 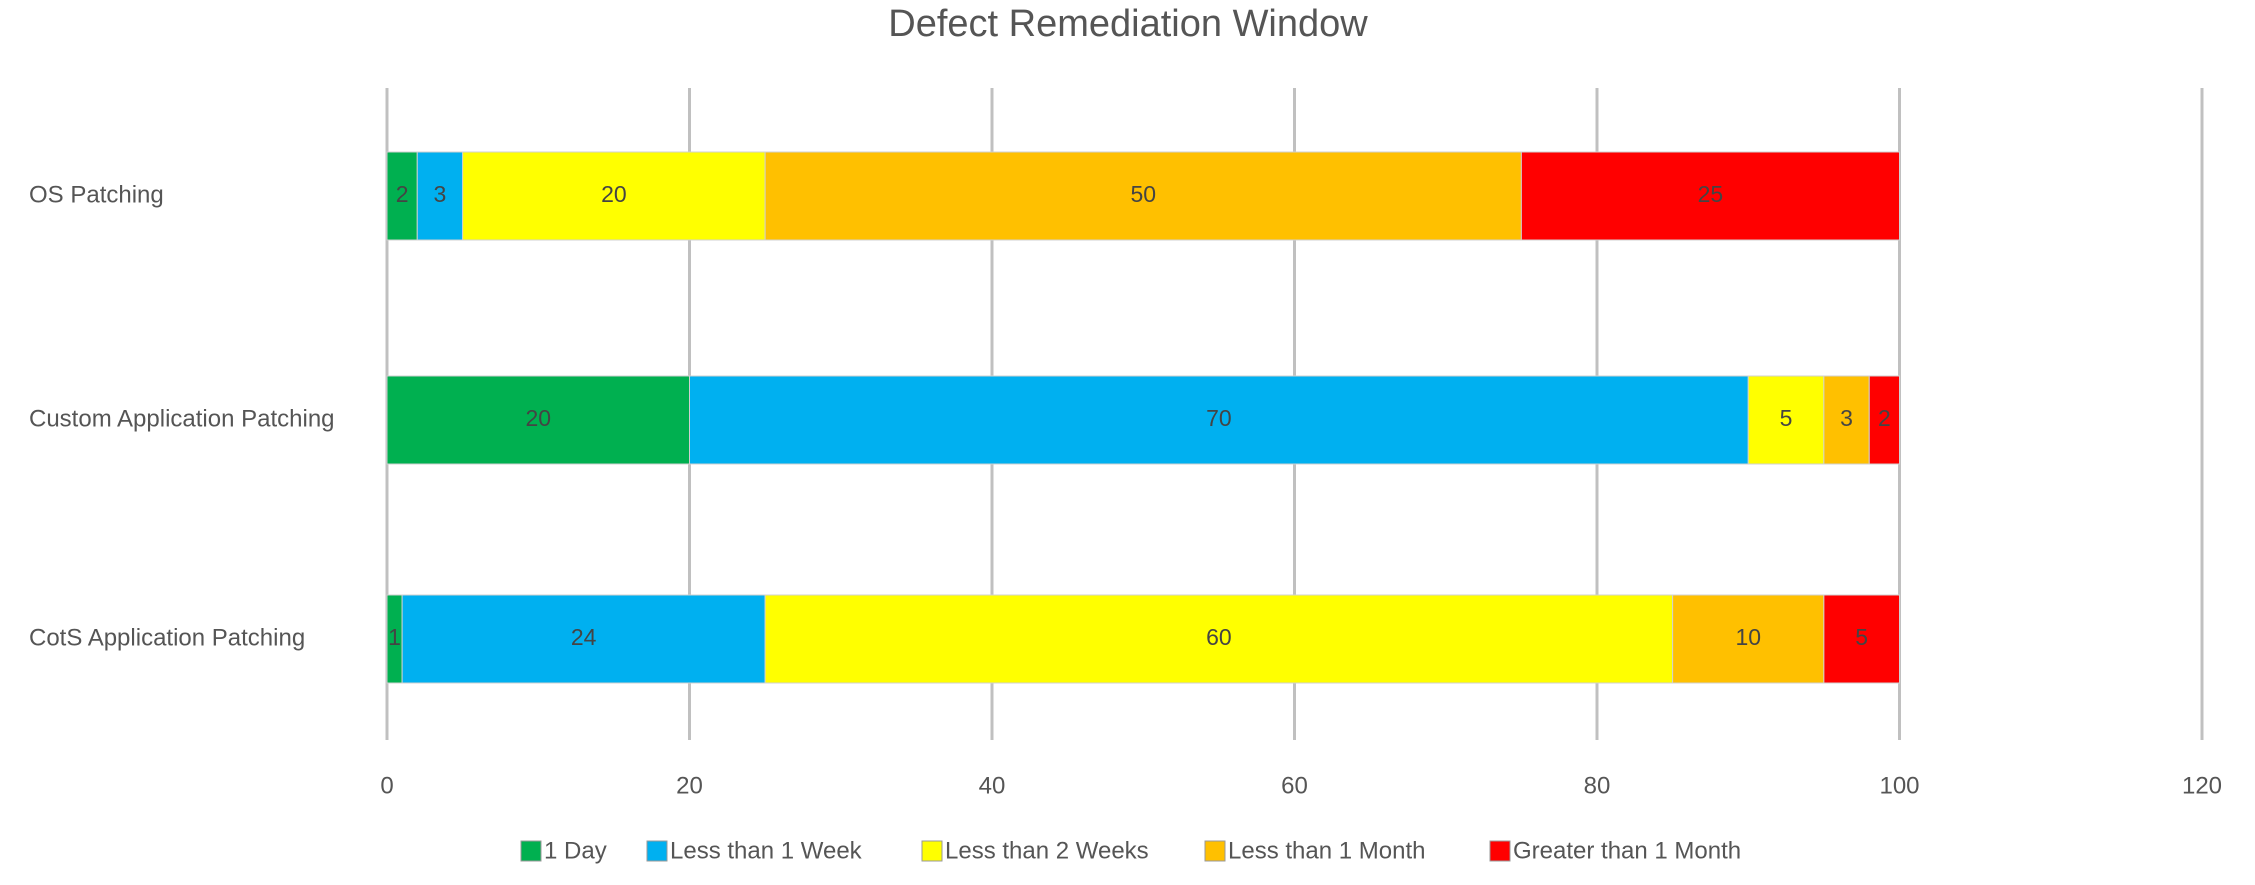 I want to click on legend-label: Less than 2 Weeks, so click(x=1047, y=850).